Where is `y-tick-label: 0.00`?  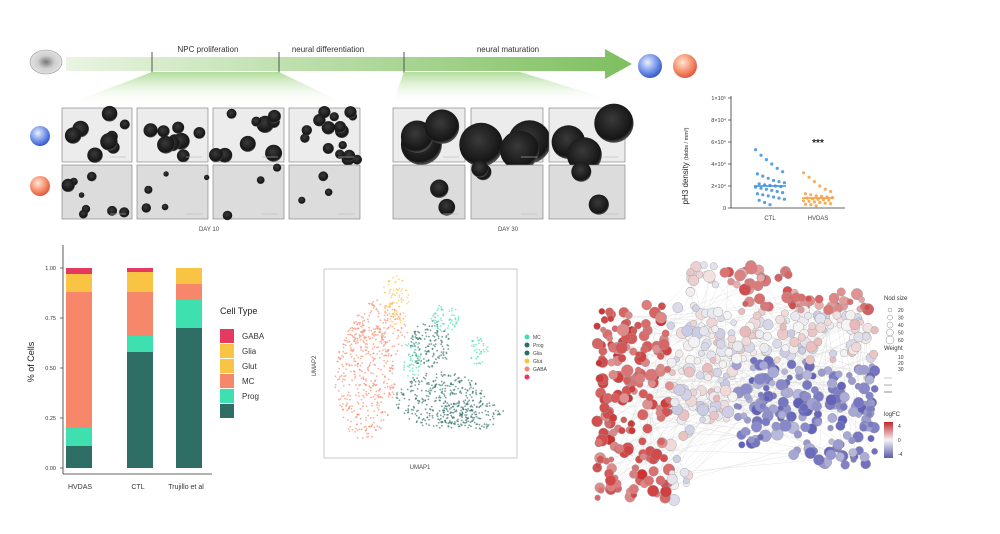
y-tick-label: 0.00 is located at coordinates (50, 469).